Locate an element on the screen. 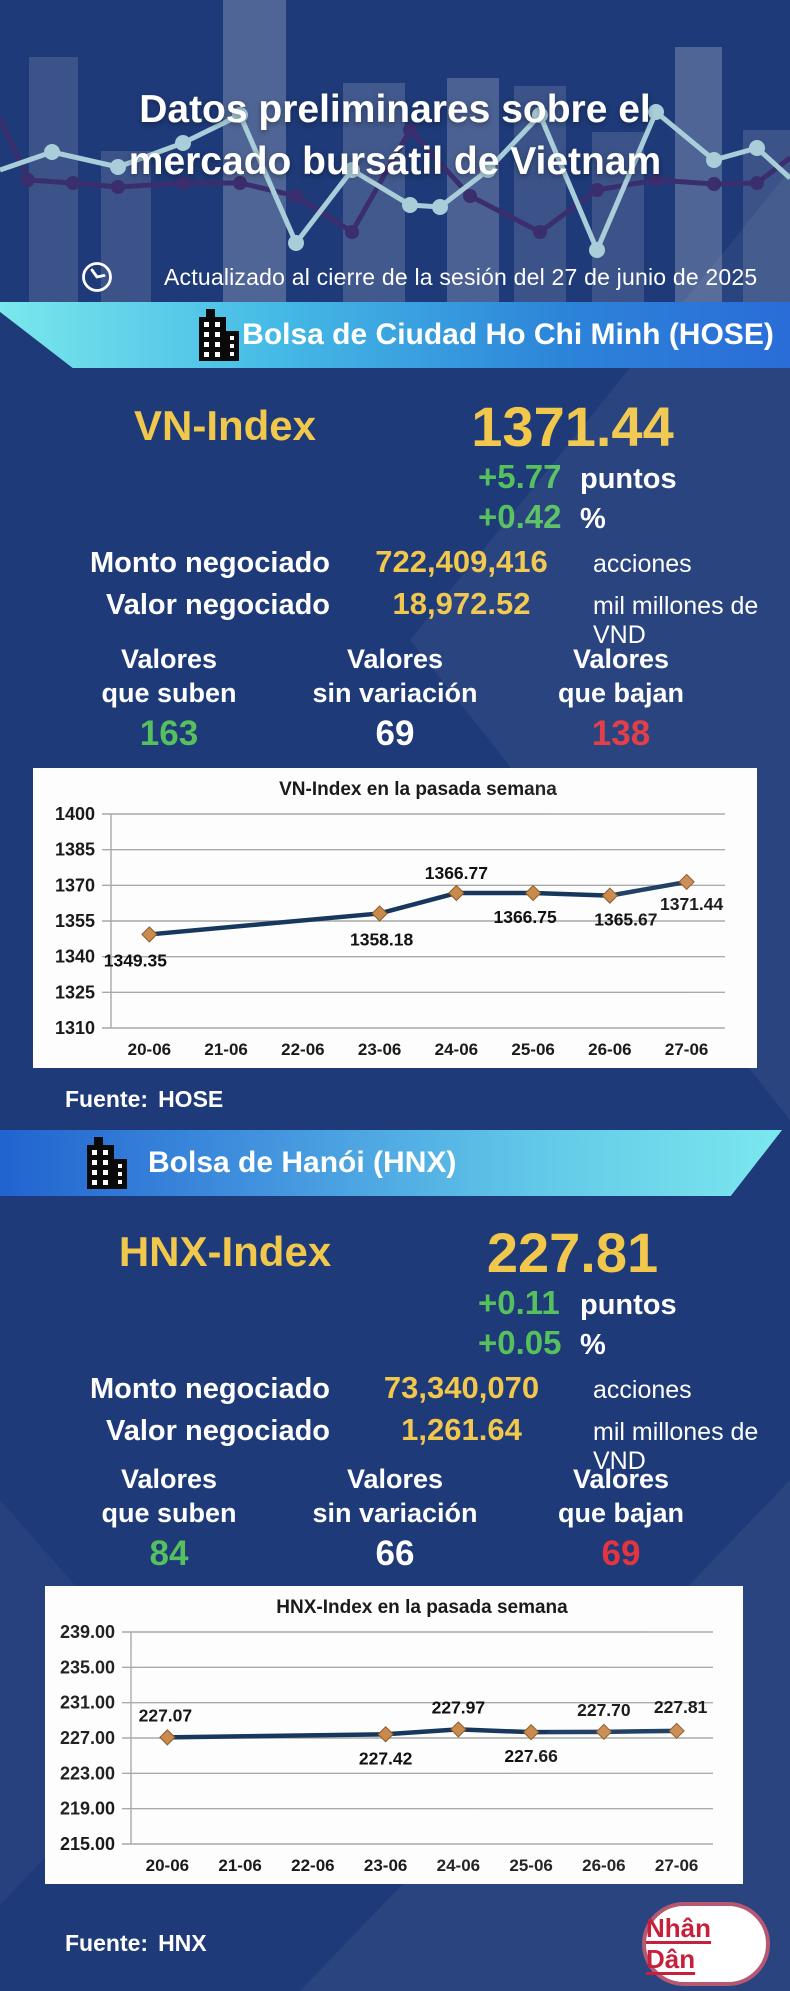 This screenshot has height=1991, width=790. svg-text: 239.00 is located at coordinates (87, 1632).